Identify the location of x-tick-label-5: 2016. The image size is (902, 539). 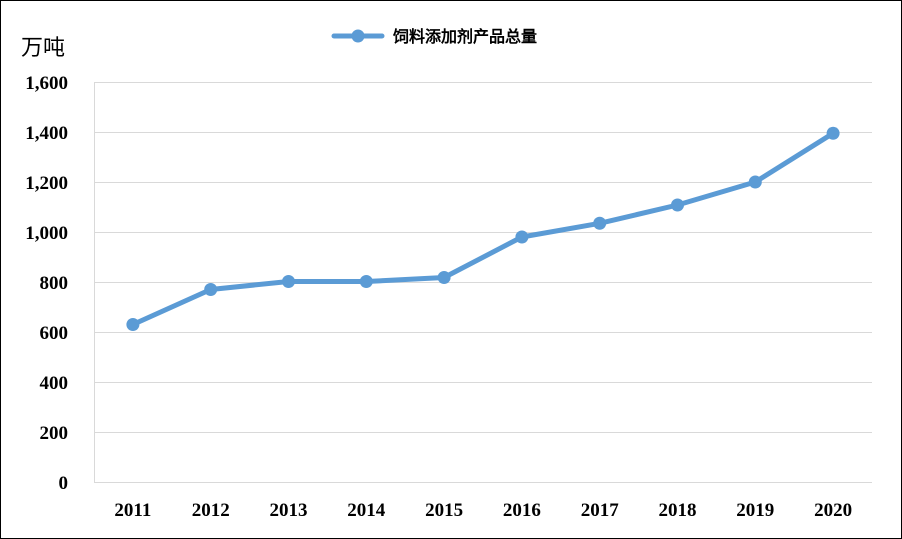
(522, 510).